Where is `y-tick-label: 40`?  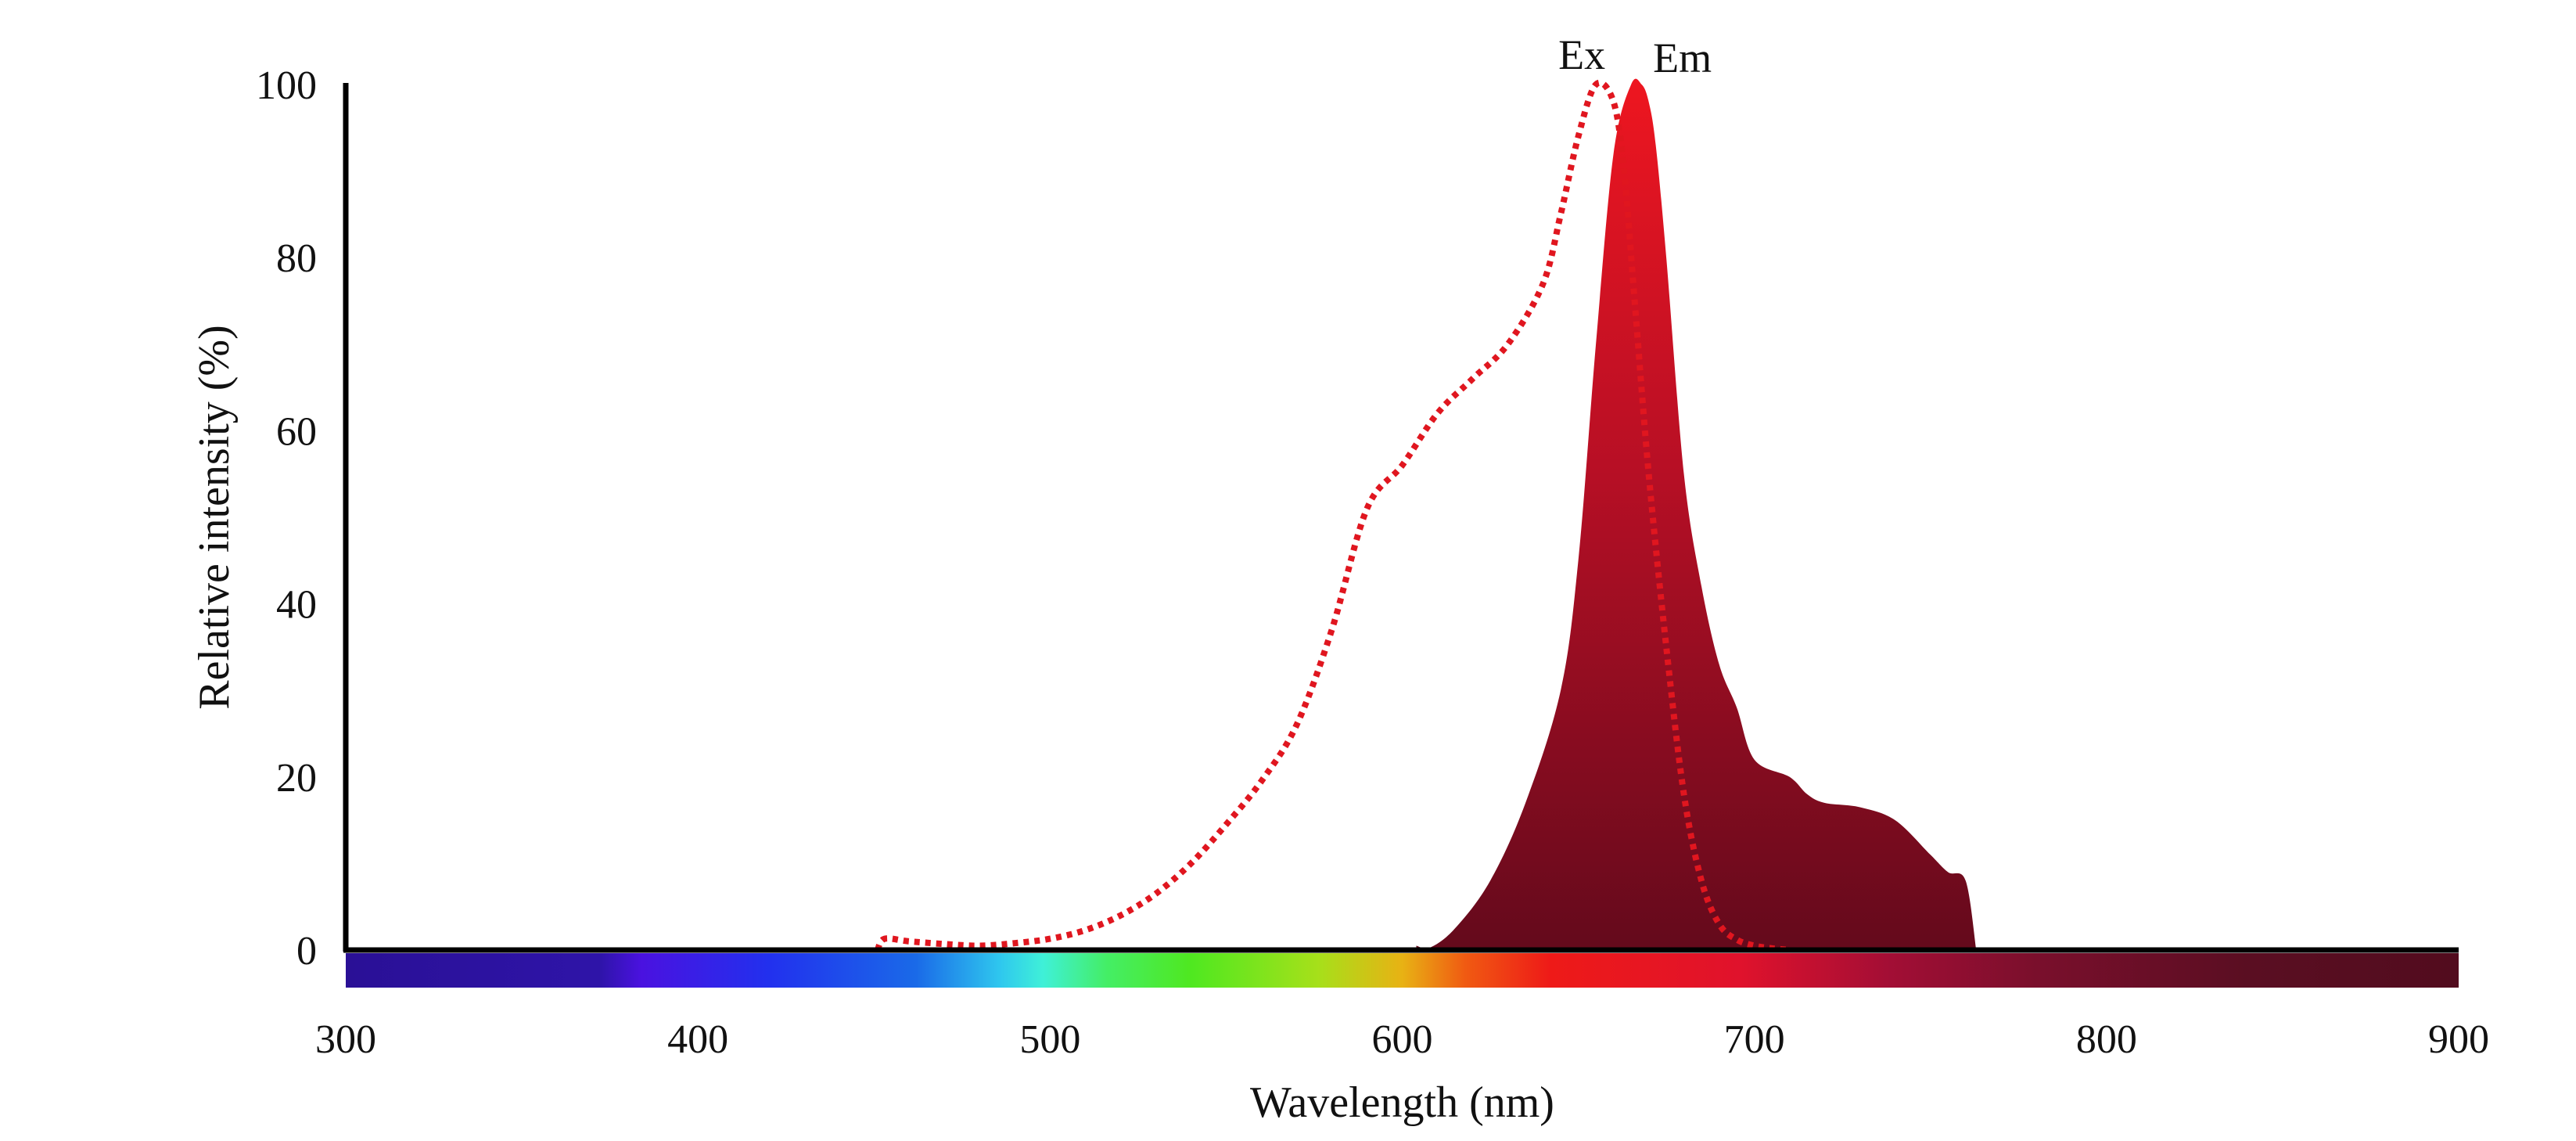
y-tick-label: 40 is located at coordinates (297, 605).